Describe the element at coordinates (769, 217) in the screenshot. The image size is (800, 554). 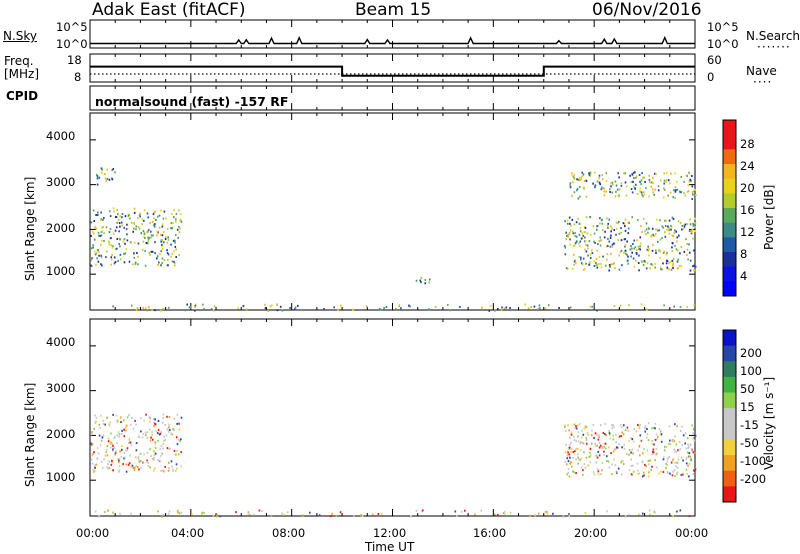
I see `power-cbar-label: Power [dB]` at that location.